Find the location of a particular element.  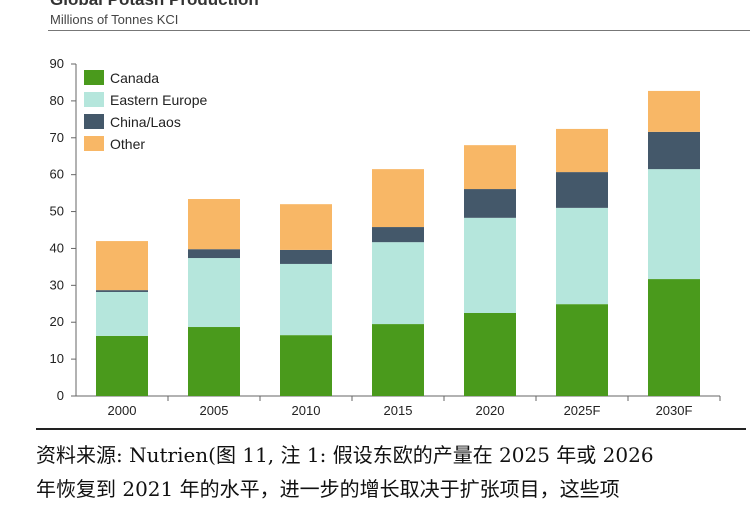

legend-label: China/Laos is located at coordinates (145, 122).